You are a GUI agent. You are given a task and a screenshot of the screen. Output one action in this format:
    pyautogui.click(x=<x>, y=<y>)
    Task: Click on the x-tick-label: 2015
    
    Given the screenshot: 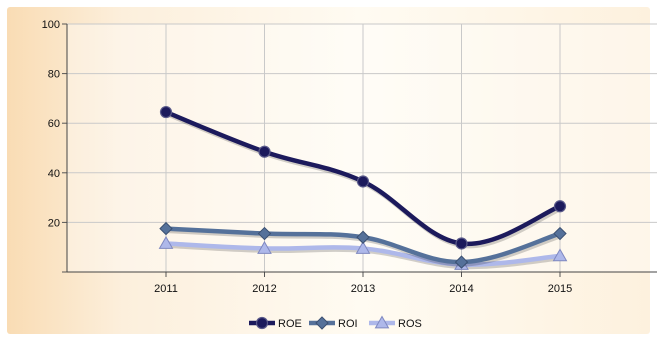 What is the action you would take?
    pyautogui.click(x=560, y=289)
    